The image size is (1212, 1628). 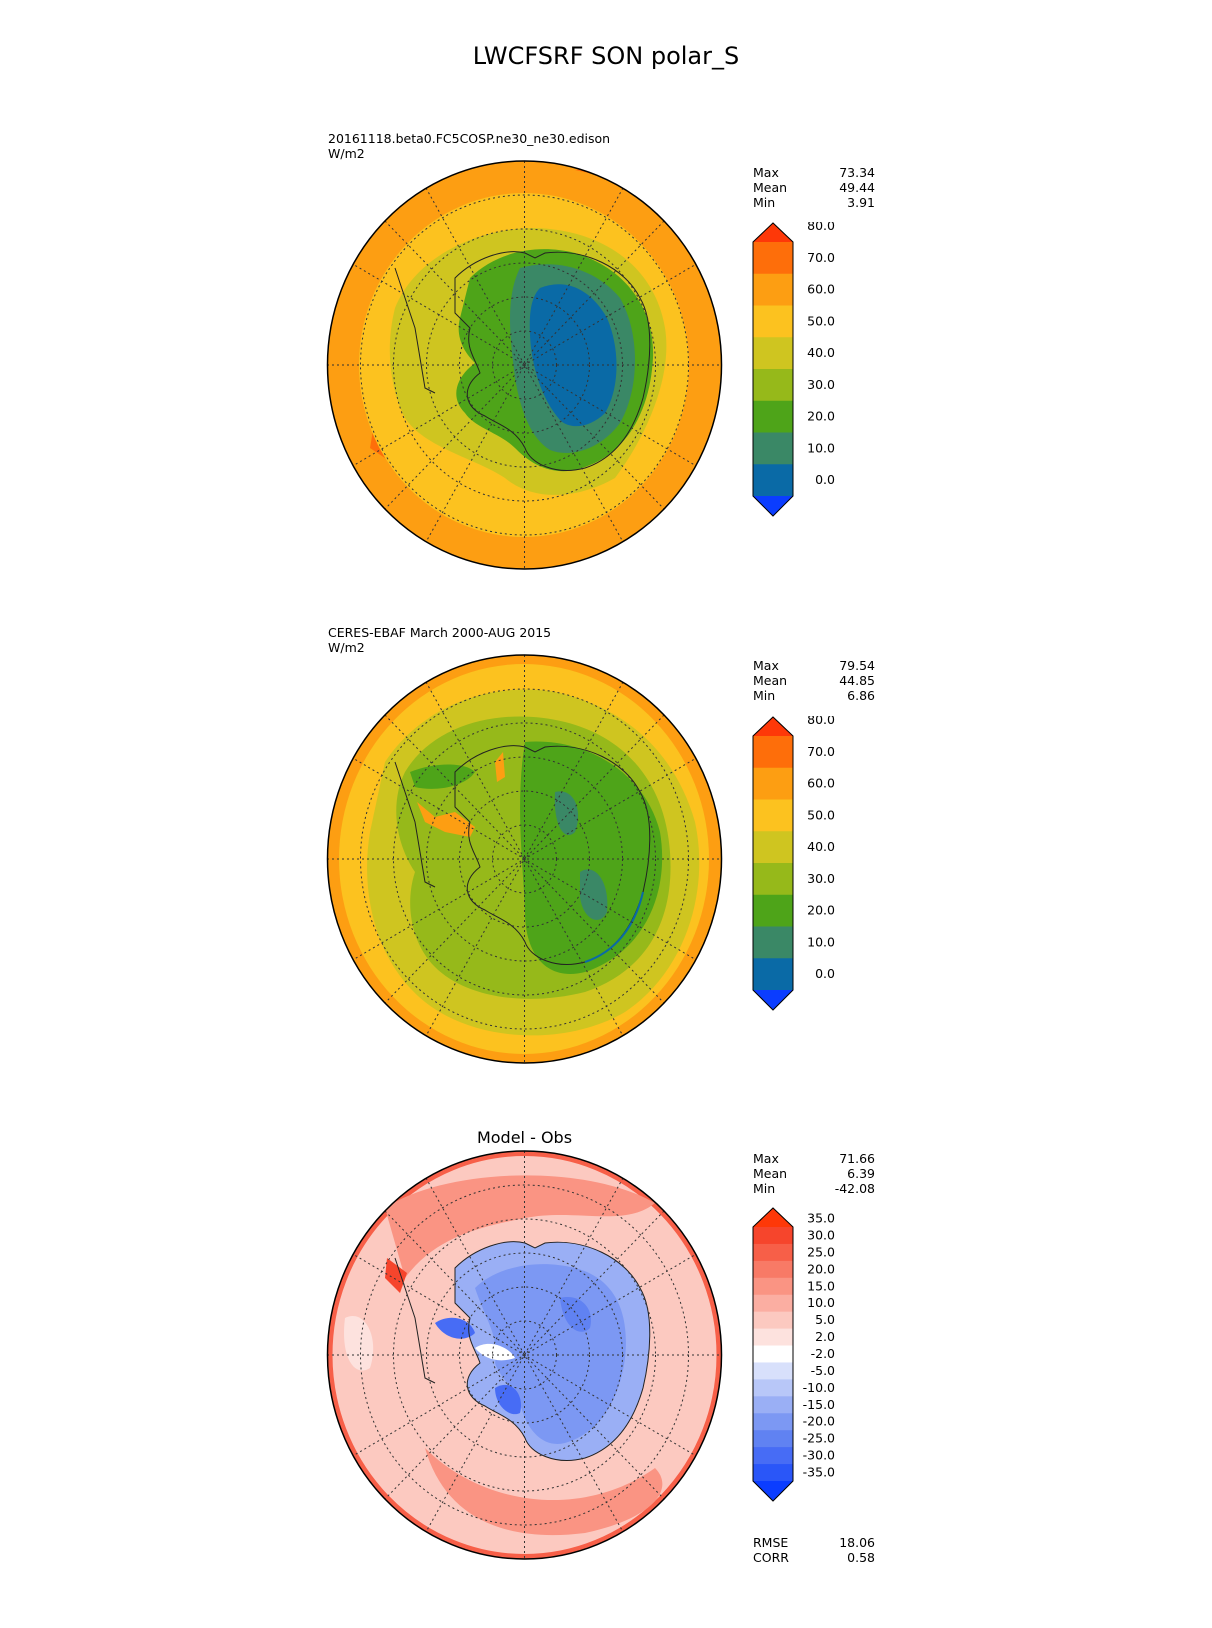 What do you see at coordinates (814, 1173) in the screenshot?
I see `stats-box: Max 71.66 Mean 6.39 Min -42.08` at bounding box center [814, 1173].